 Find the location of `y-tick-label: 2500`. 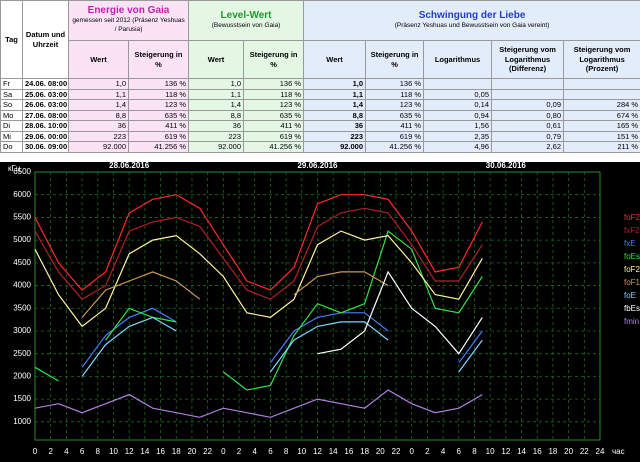

y-tick-label: 2500 is located at coordinates (22, 353).